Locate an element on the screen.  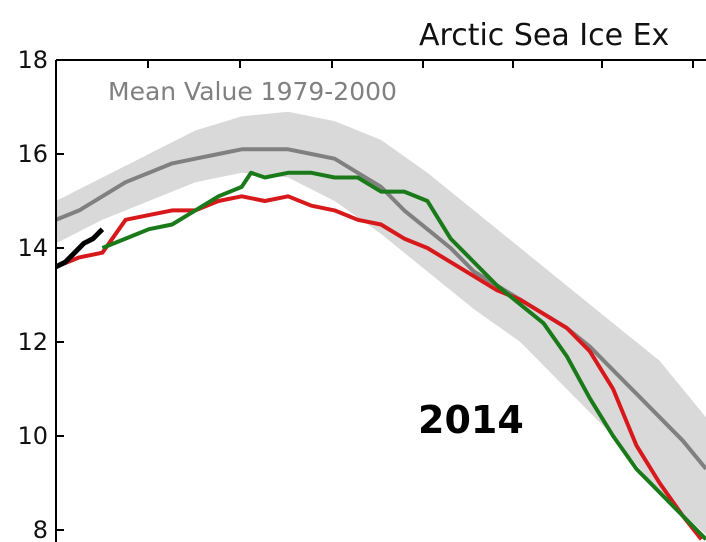
y-tick-label: 16 is located at coordinates (32, 154).